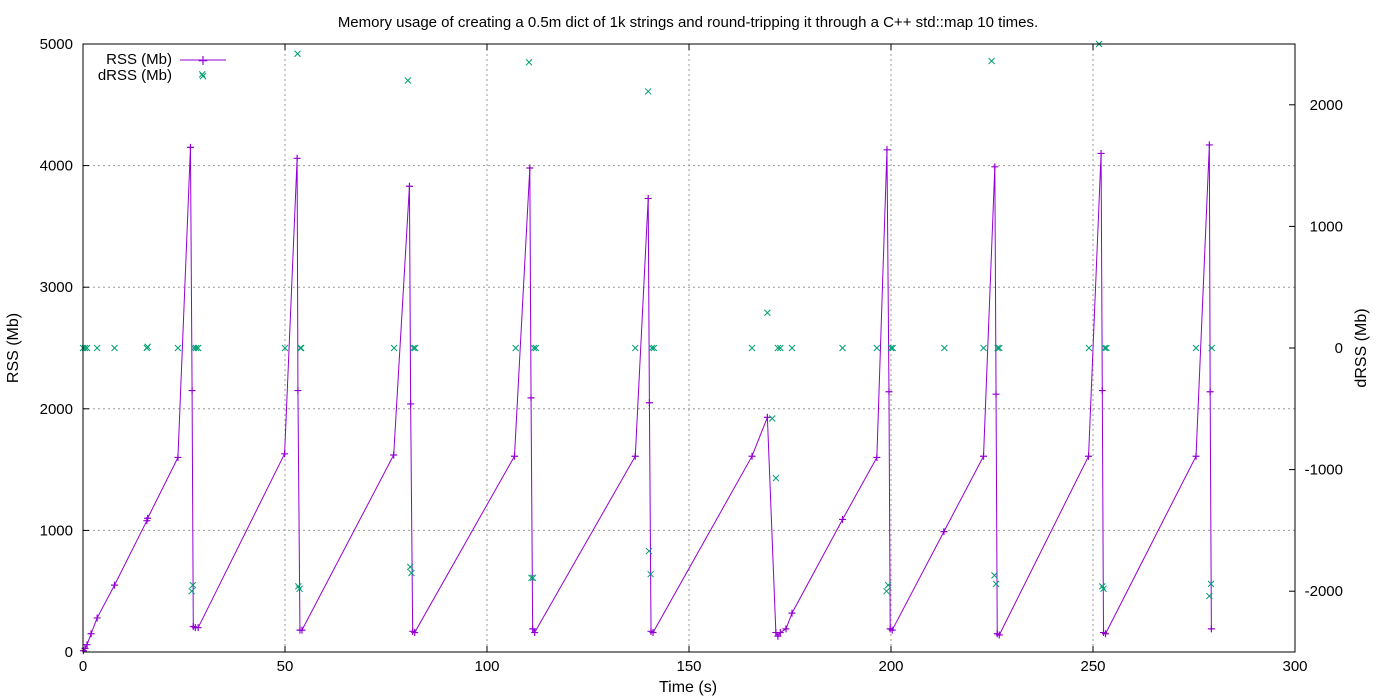  What do you see at coordinates (56, 530) in the screenshot?
I see `y-tick-label: 1000` at bounding box center [56, 530].